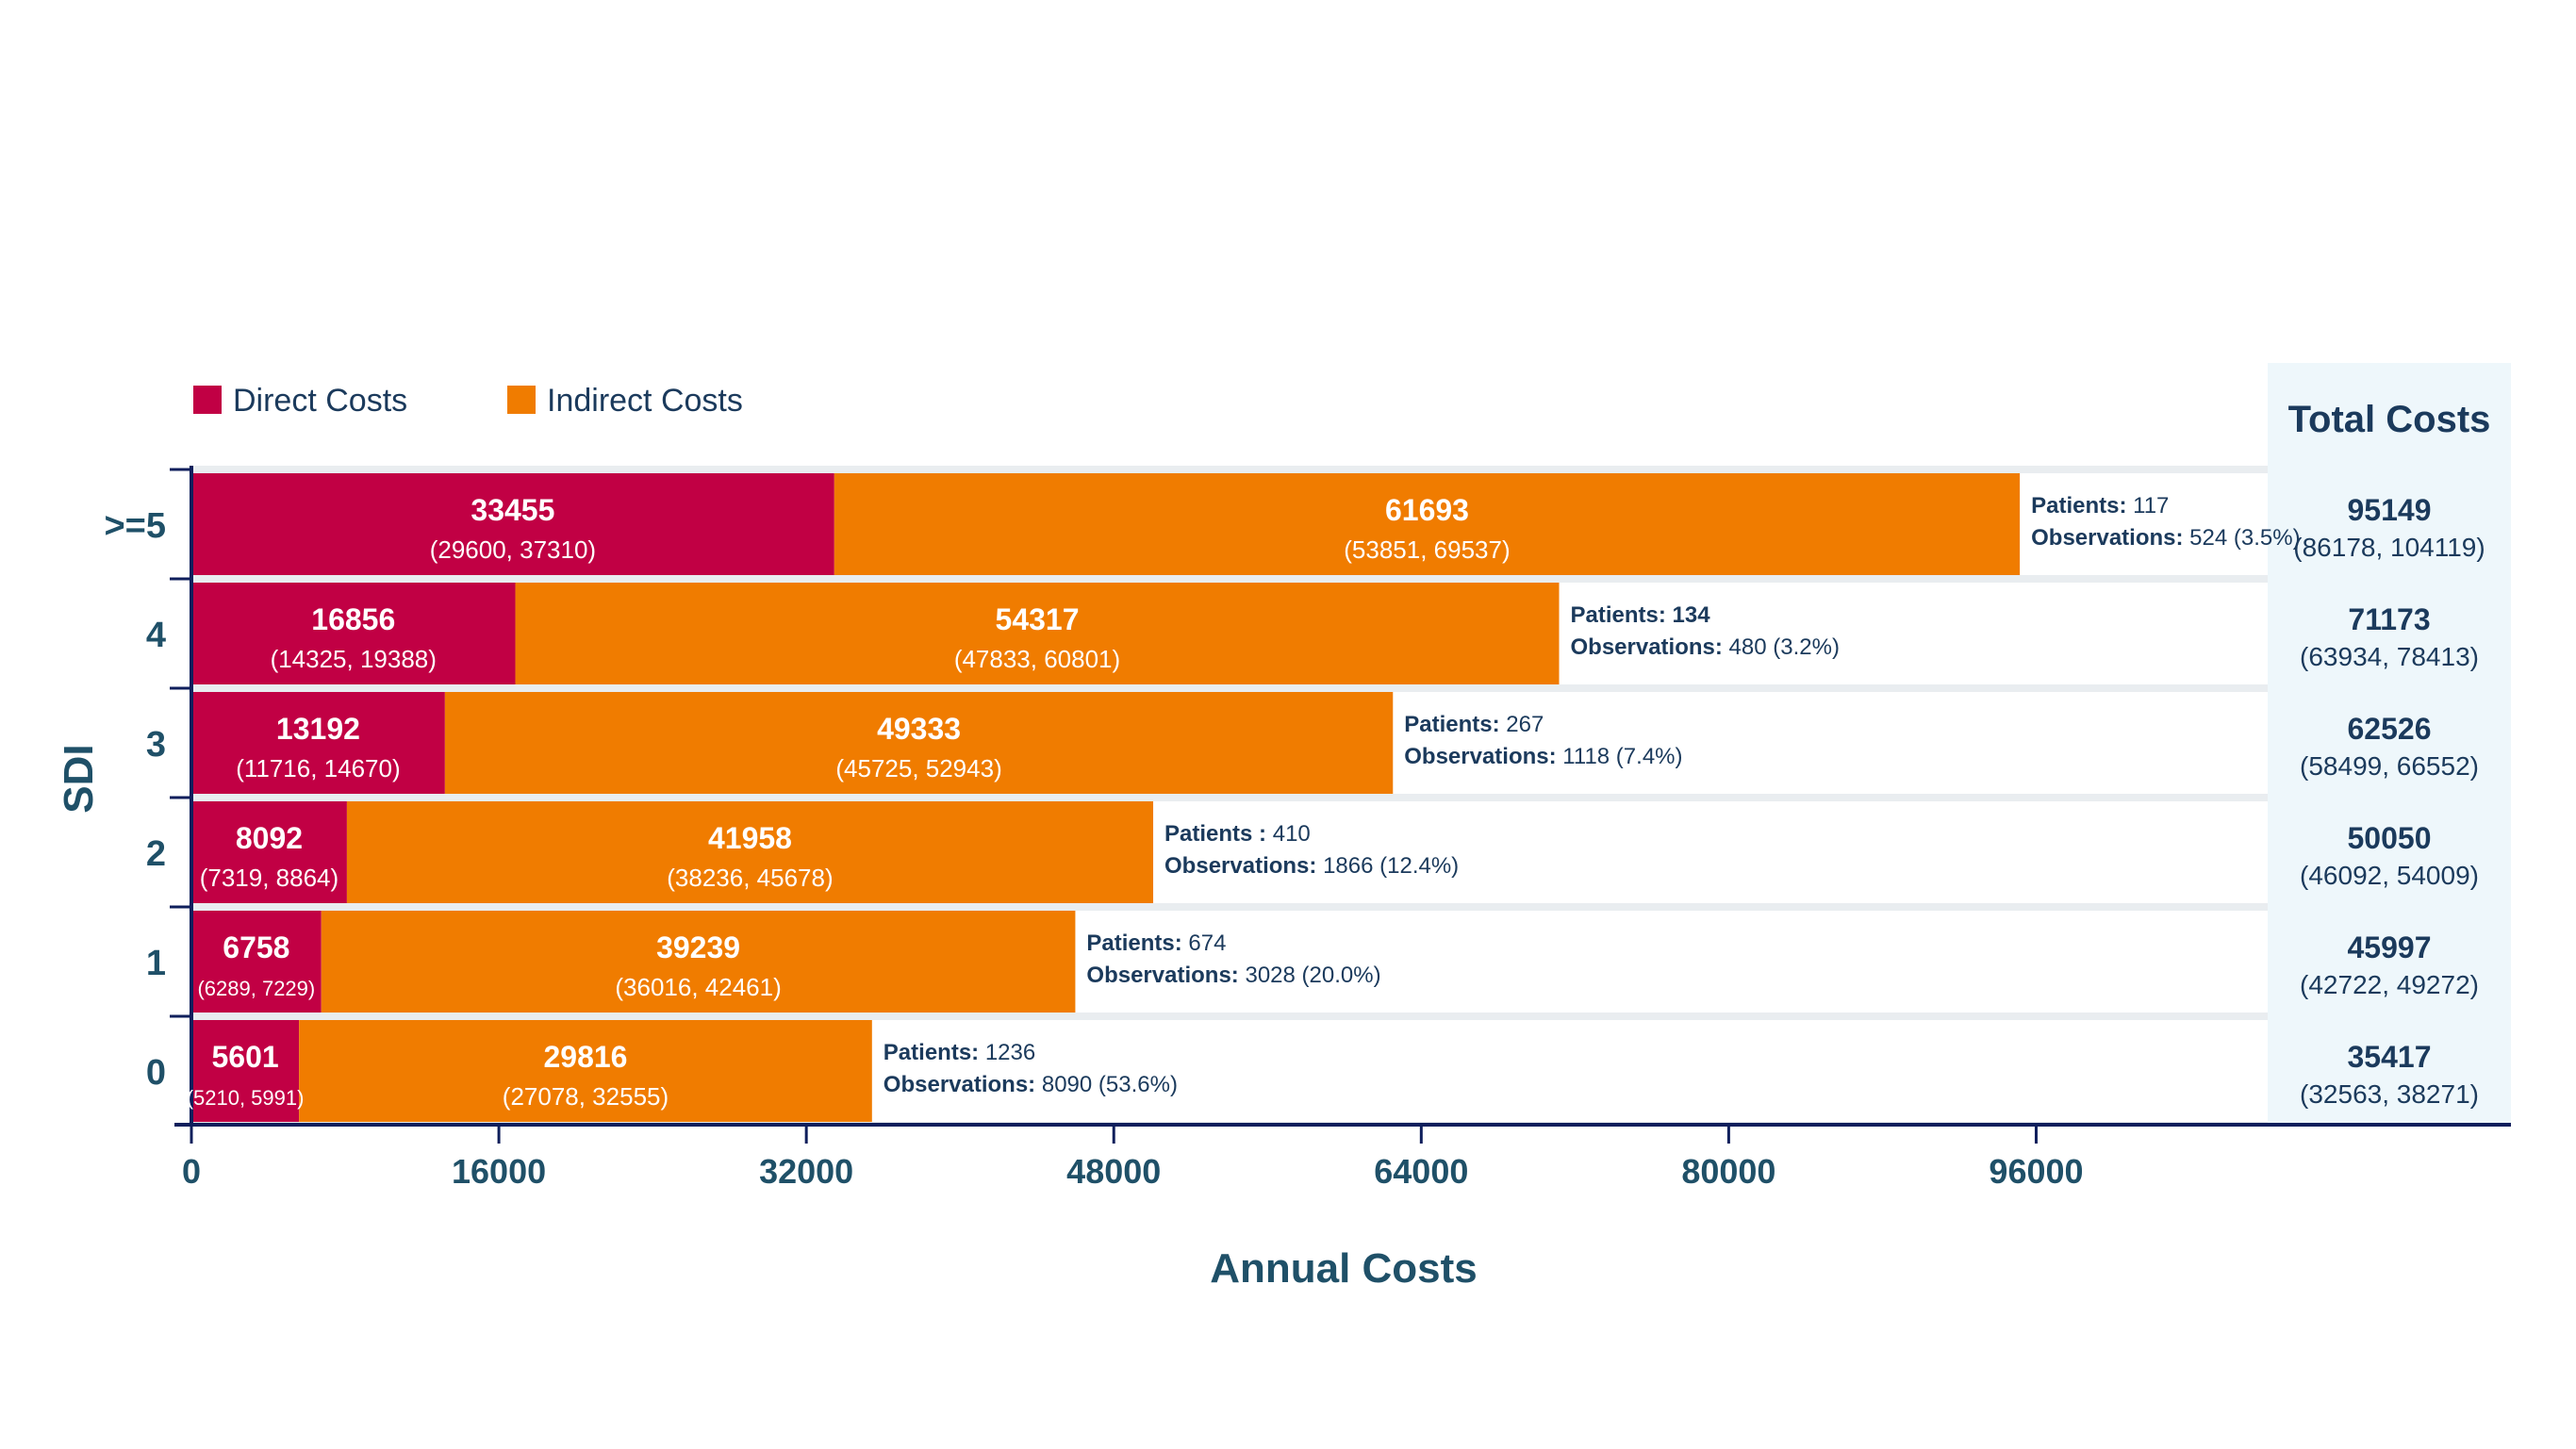 This screenshot has height=1449, width=2576. What do you see at coordinates (2390, 947) in the screenshot?
I see `total-value-label: 45997` at bounding box center [2390, 947].